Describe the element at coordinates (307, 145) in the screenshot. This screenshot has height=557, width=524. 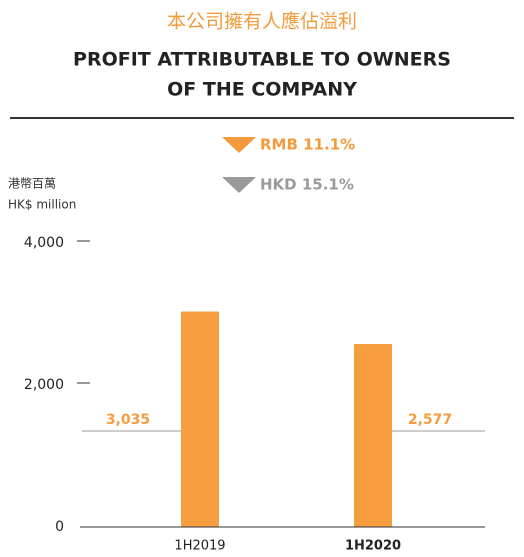
I see `annotation: RMB 11.1%` at that location.